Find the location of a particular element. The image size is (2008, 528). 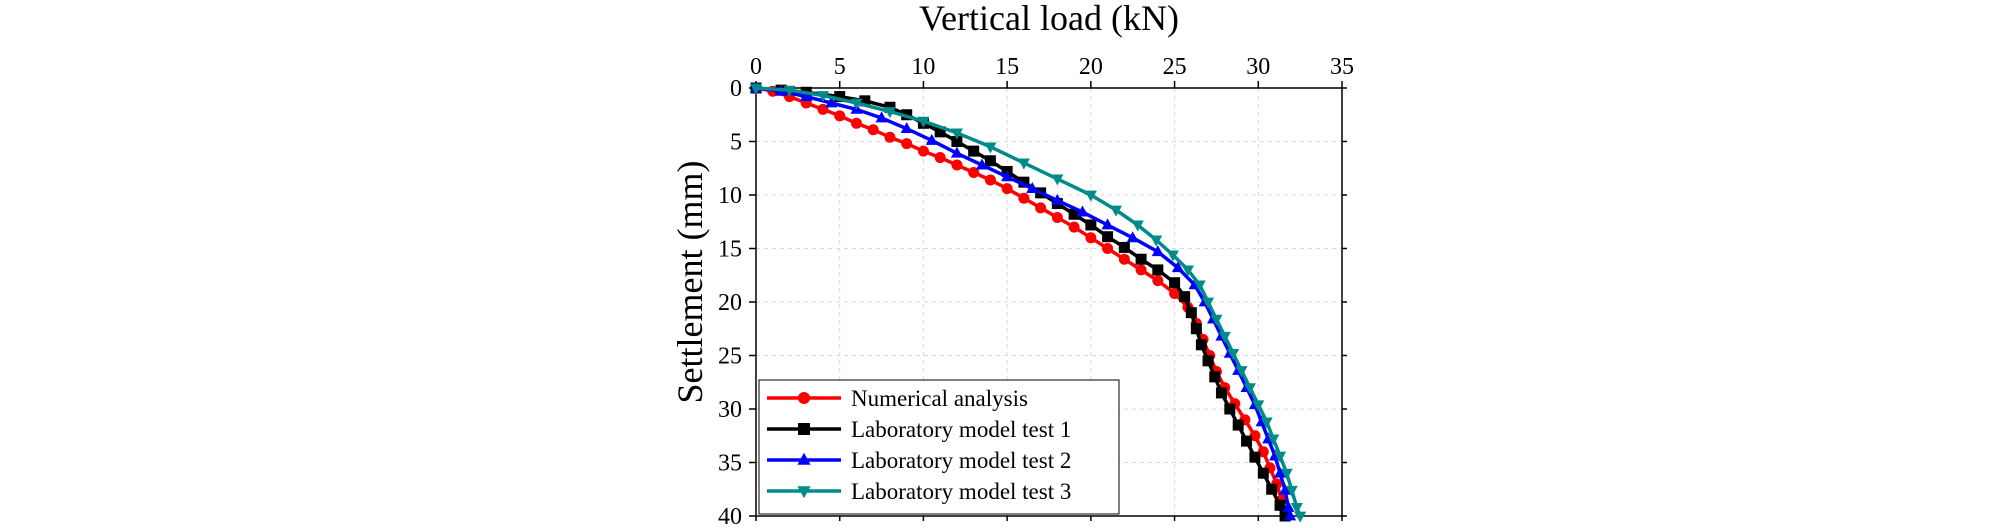

y-tick-label: 5 is located at coordinates (736, 143).